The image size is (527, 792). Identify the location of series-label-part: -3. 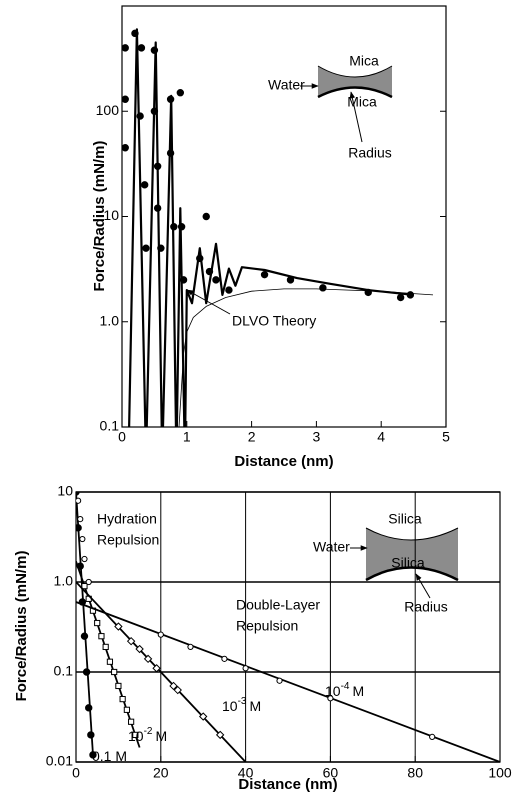
(242, 701).